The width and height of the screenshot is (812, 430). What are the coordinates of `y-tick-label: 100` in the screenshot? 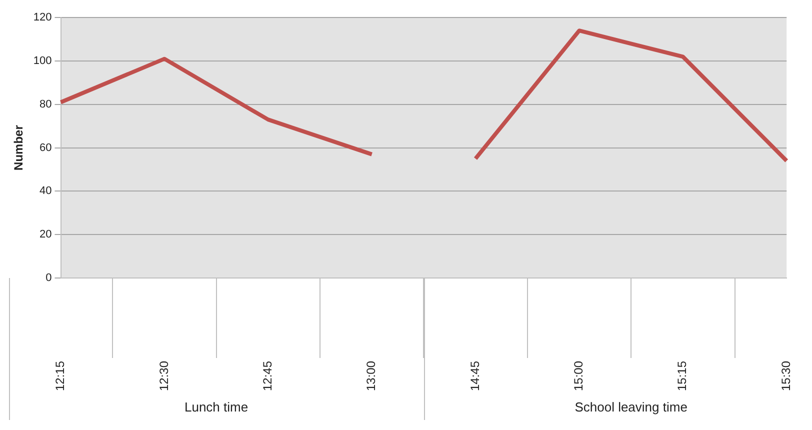 It's located at (42, 61).